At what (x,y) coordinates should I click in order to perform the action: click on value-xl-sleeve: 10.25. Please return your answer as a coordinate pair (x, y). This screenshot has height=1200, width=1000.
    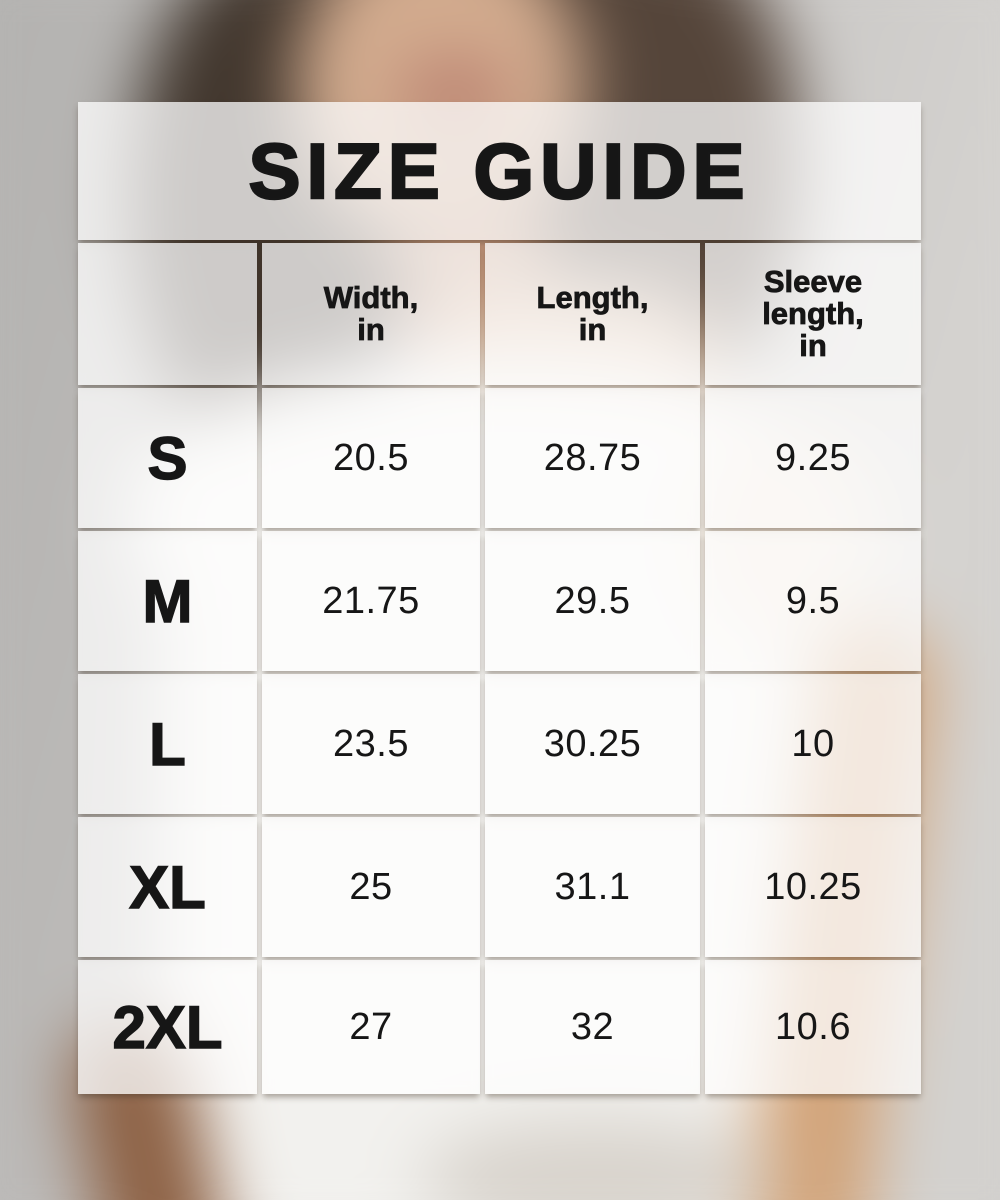
    Looking at the image, I should click on (813, 887).